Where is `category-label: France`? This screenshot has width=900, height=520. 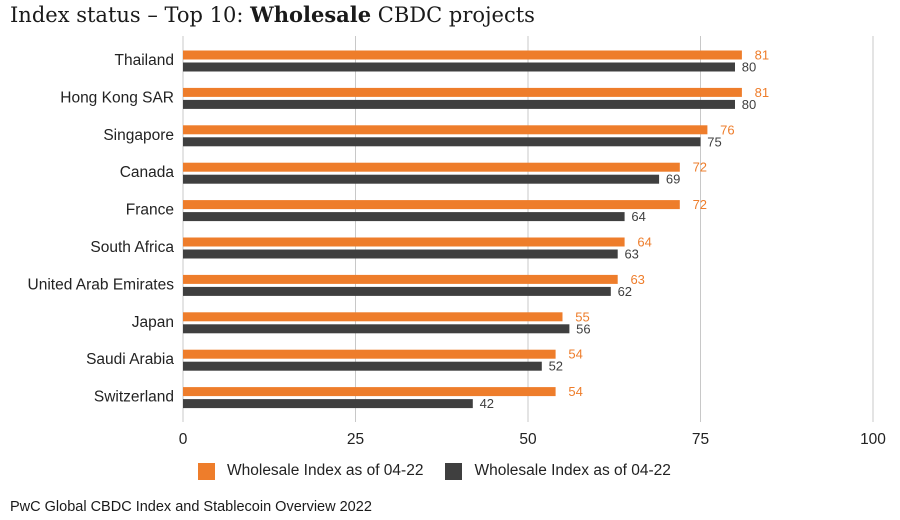 category-label: France is located at coordinates (150, 210).